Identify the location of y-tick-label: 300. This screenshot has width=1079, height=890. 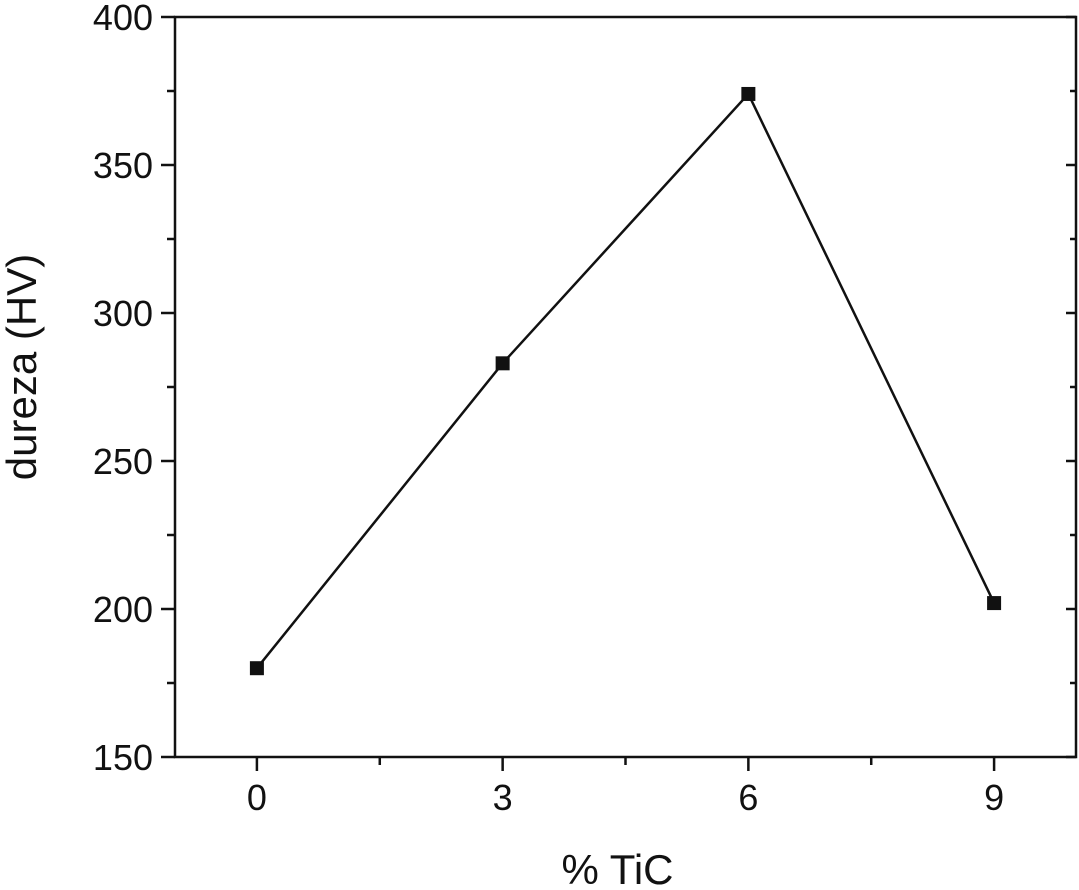
(123, 313).